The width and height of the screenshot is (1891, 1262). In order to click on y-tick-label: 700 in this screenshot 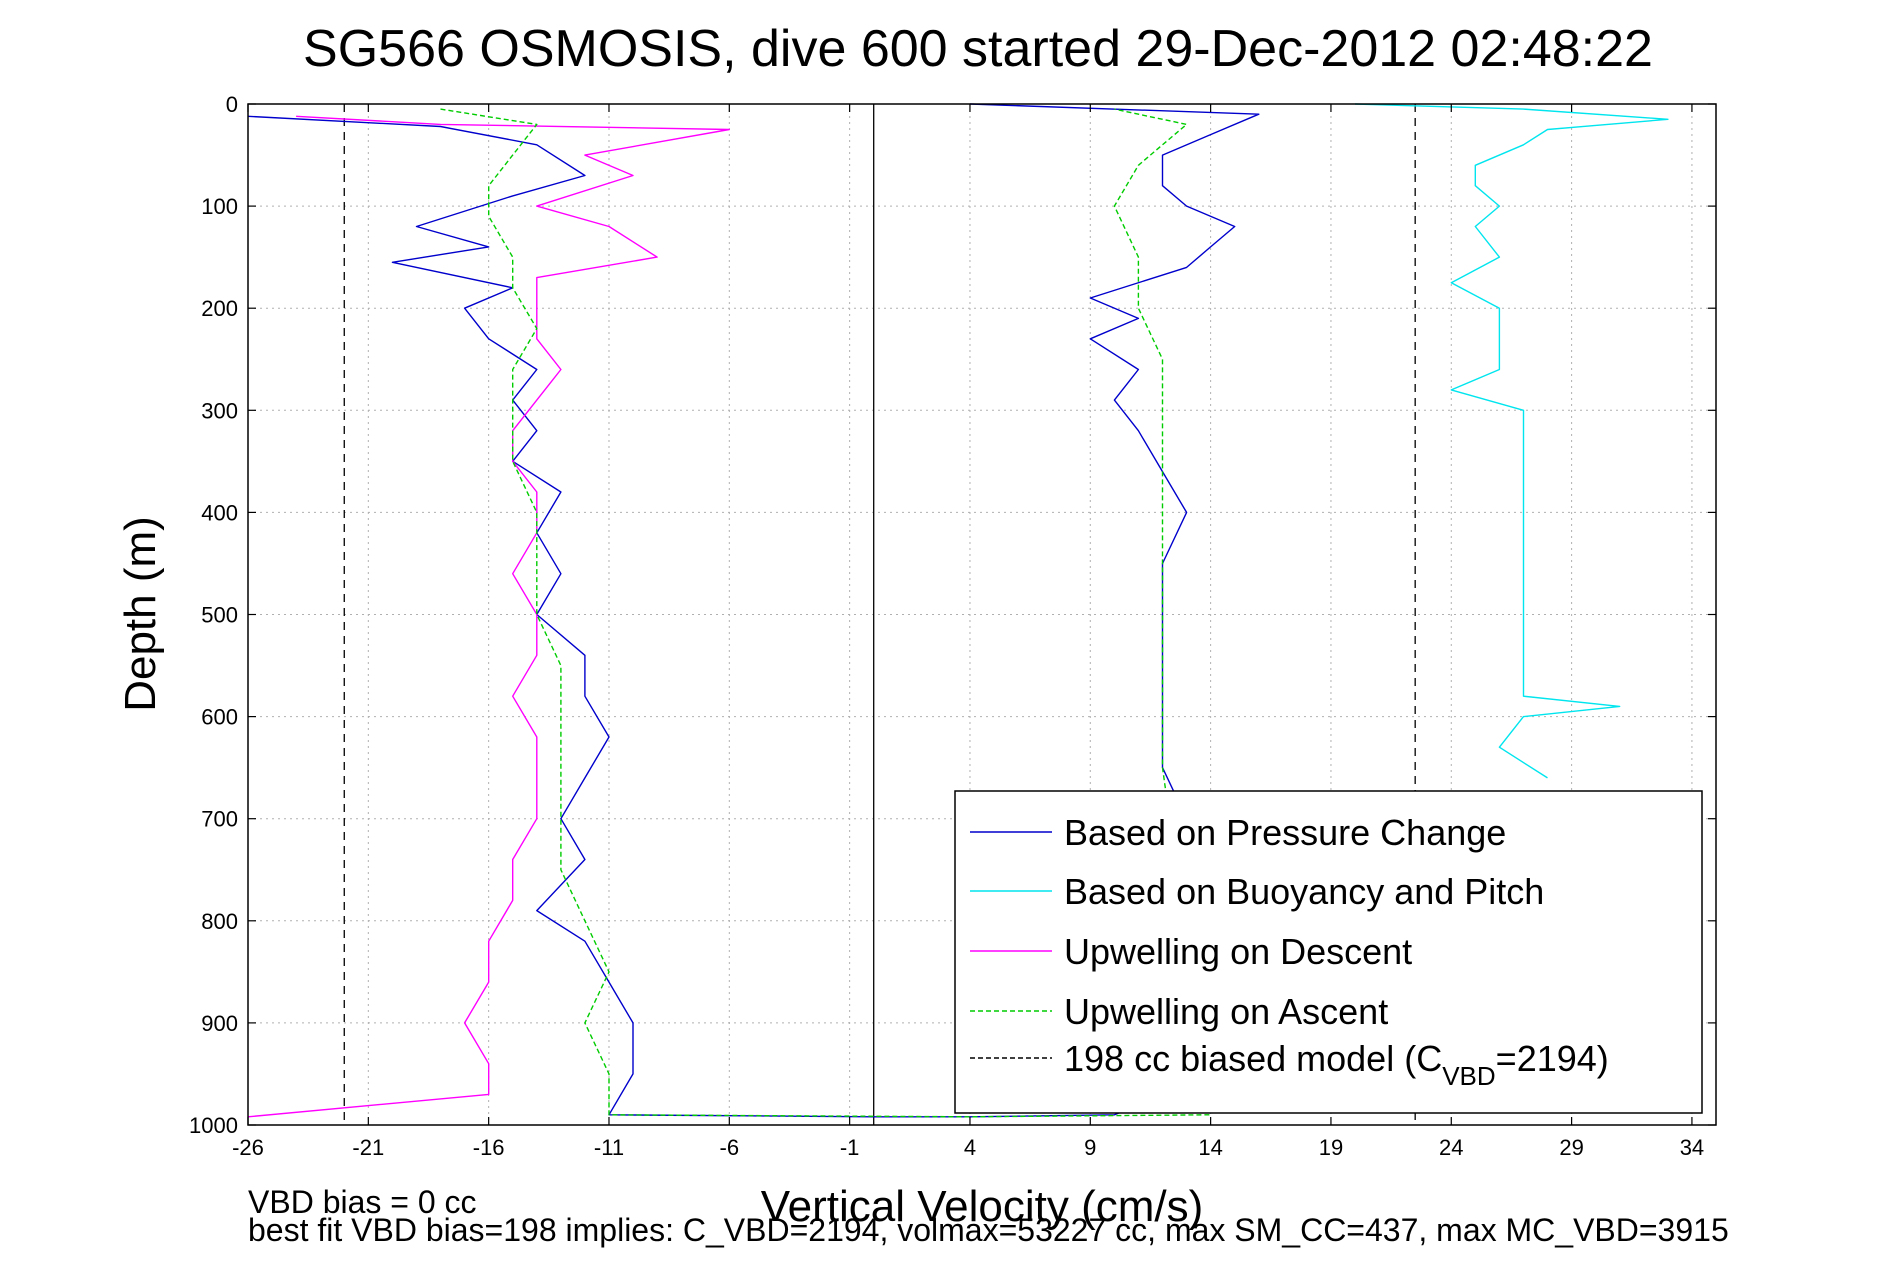, I will do `click(219, 819)`.